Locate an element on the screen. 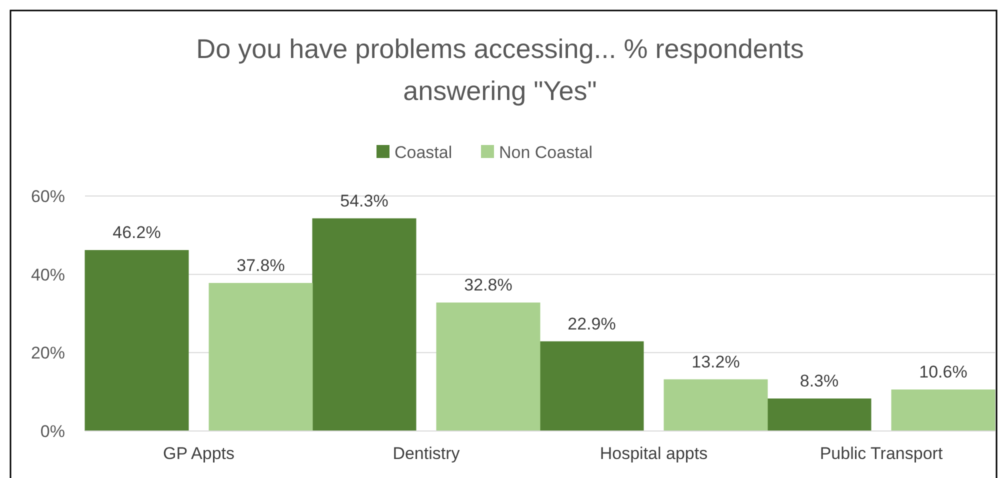  chart-title: Do you have problems accessing... % respondents answering "Yes" is located at coordinates (500, 70).